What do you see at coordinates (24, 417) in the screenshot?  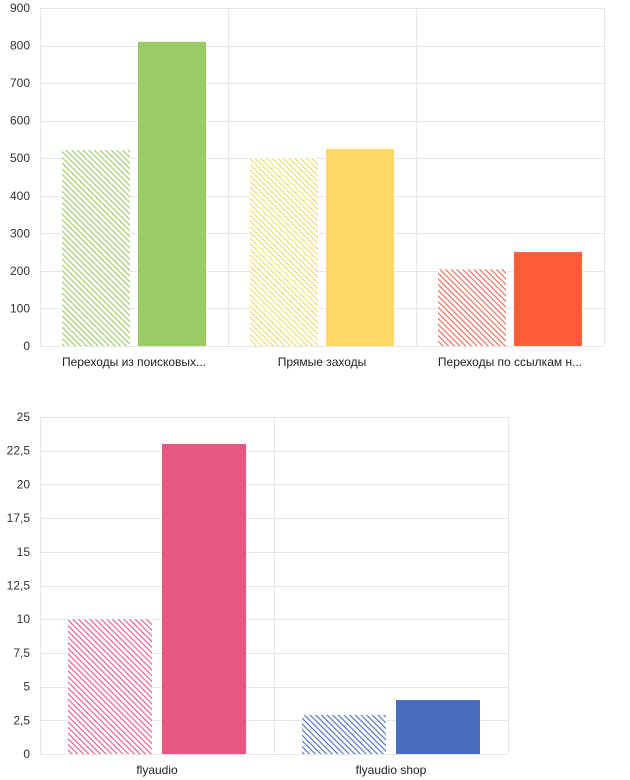 I see `y-tick-label: 25` at bounding box center [24, 417].